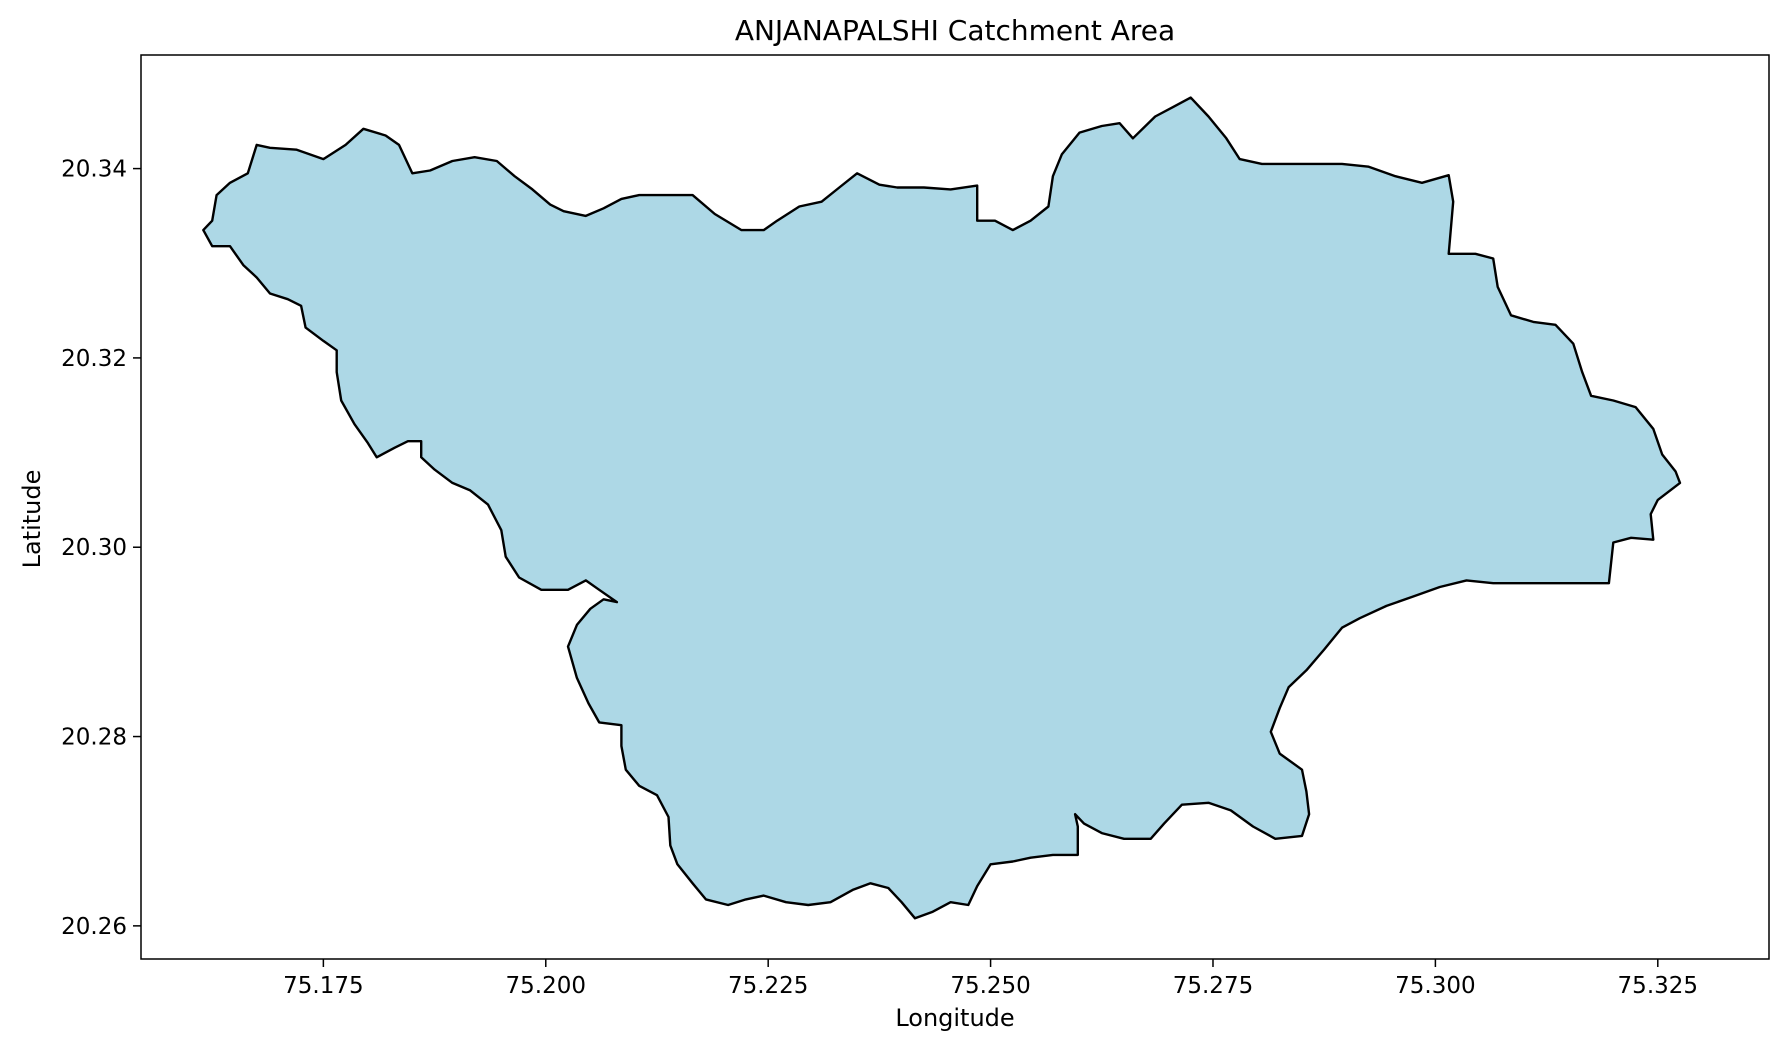 The height and width of the screenshot is (1051, 1781). I want to click on y-tick-label: 20.32, so click(94, 359).